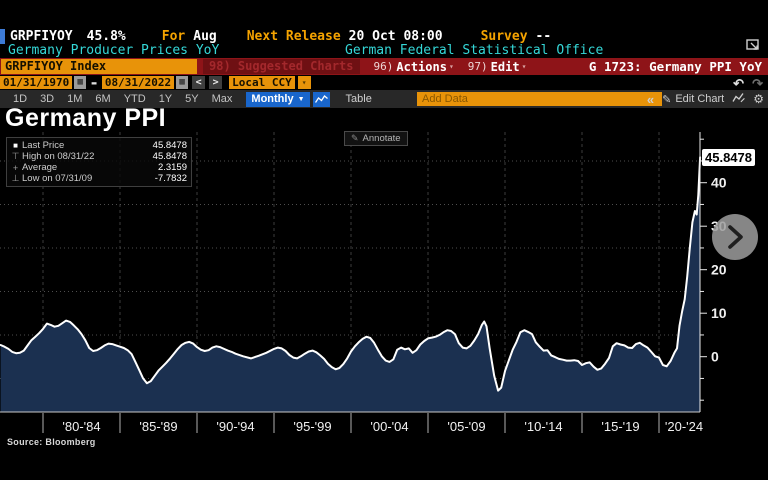  I want to click on chart-type-icon, so click(321, 99).